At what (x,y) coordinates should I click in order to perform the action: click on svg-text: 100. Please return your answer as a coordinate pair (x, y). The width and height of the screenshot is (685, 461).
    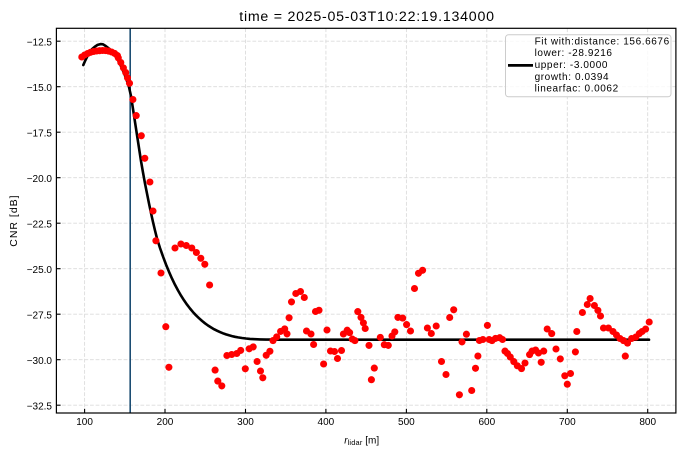
    Looking at the image, I should click on (84, 422).